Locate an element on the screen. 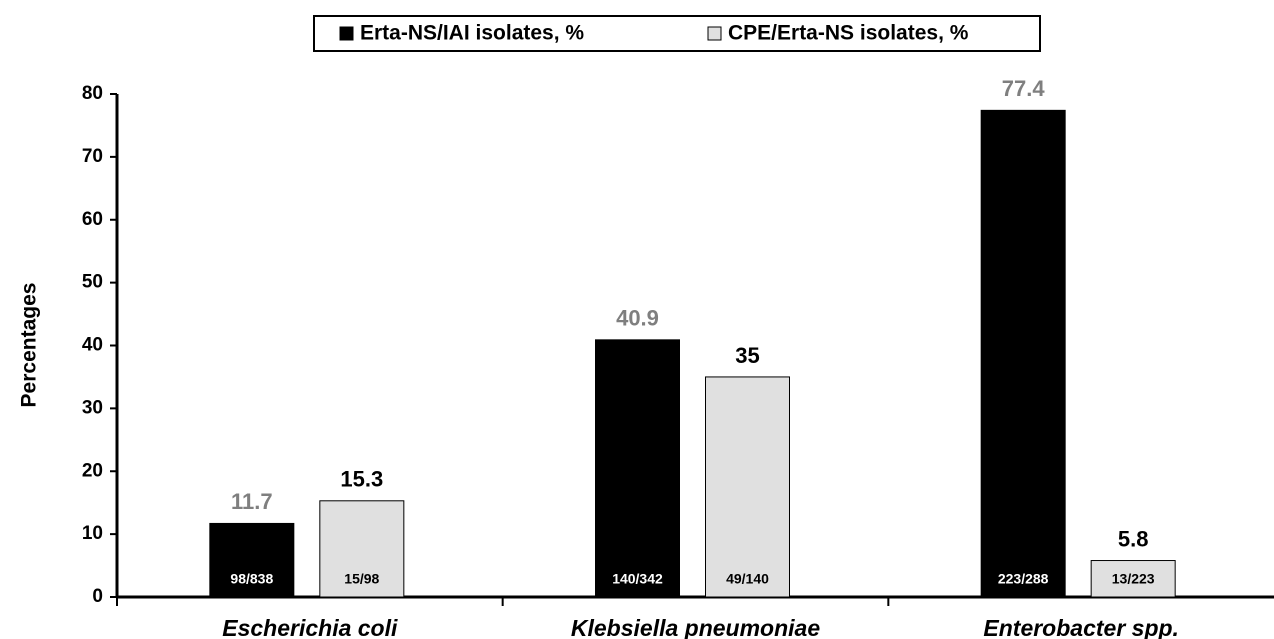 The width and height of the screenshot is (1274, 639). legend-label: Erta-NS/IAI isolates, % is located at coordinates (472, 33).